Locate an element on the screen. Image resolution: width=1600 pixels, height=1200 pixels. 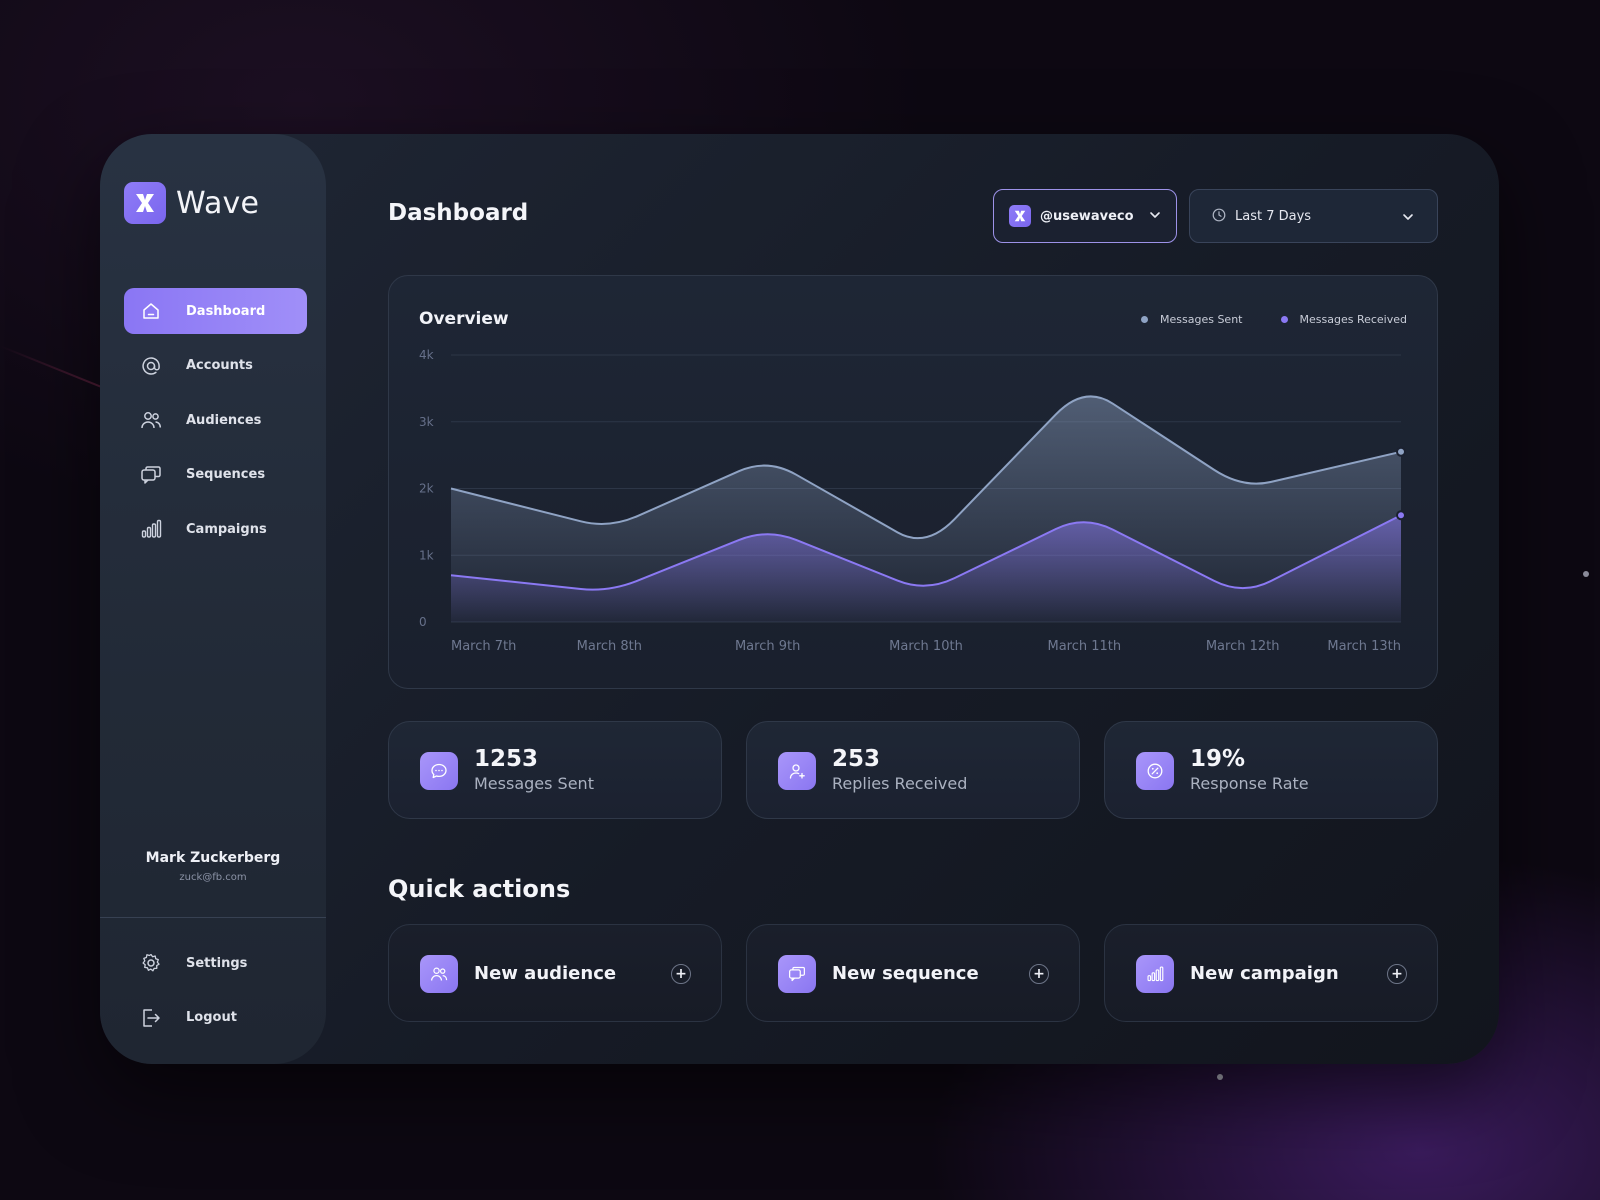
date-range-select: Last 7 Days is located at coordinates (1313, 216).